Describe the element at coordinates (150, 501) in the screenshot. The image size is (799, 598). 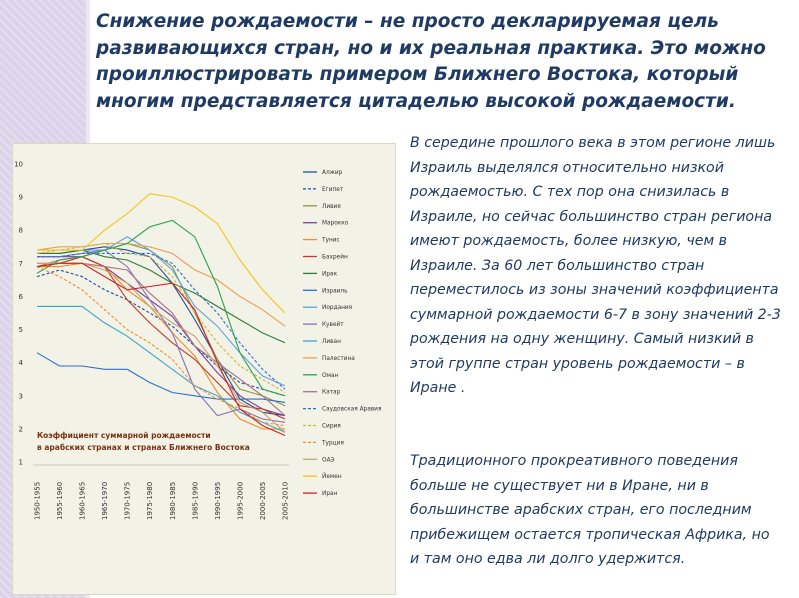
I see `x-tick-label: 1975-1980` at that location.